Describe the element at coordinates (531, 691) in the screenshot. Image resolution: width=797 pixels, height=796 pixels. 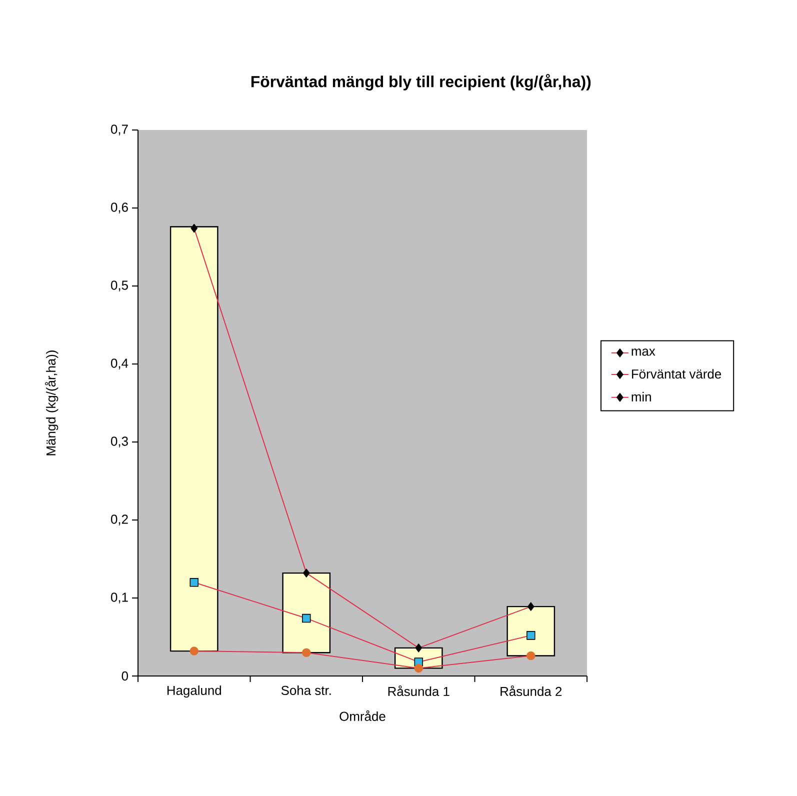
I see `x-tick-label: Råsunda 2` at that location.